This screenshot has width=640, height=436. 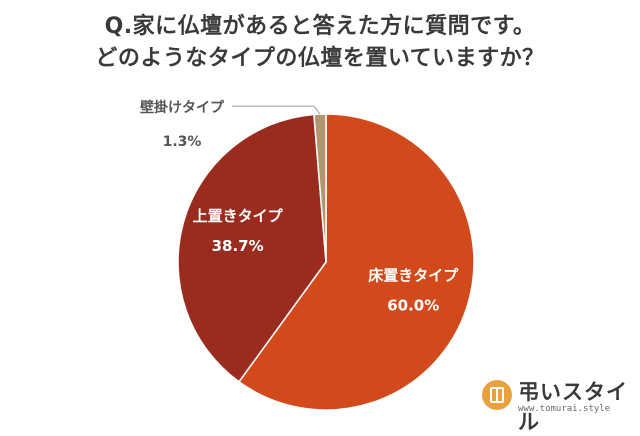 I want to click on chart-title-line-1: Q.家に仏壇があると答えた方に質問です。, so click(x=320, y=26).